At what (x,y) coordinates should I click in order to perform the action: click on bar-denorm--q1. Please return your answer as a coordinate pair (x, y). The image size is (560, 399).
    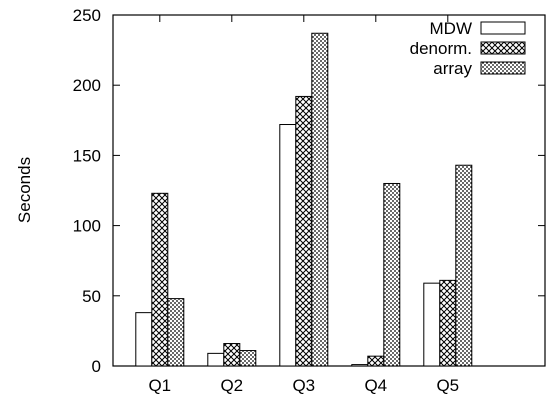
    Looking at the image, I should click on (160, 279).